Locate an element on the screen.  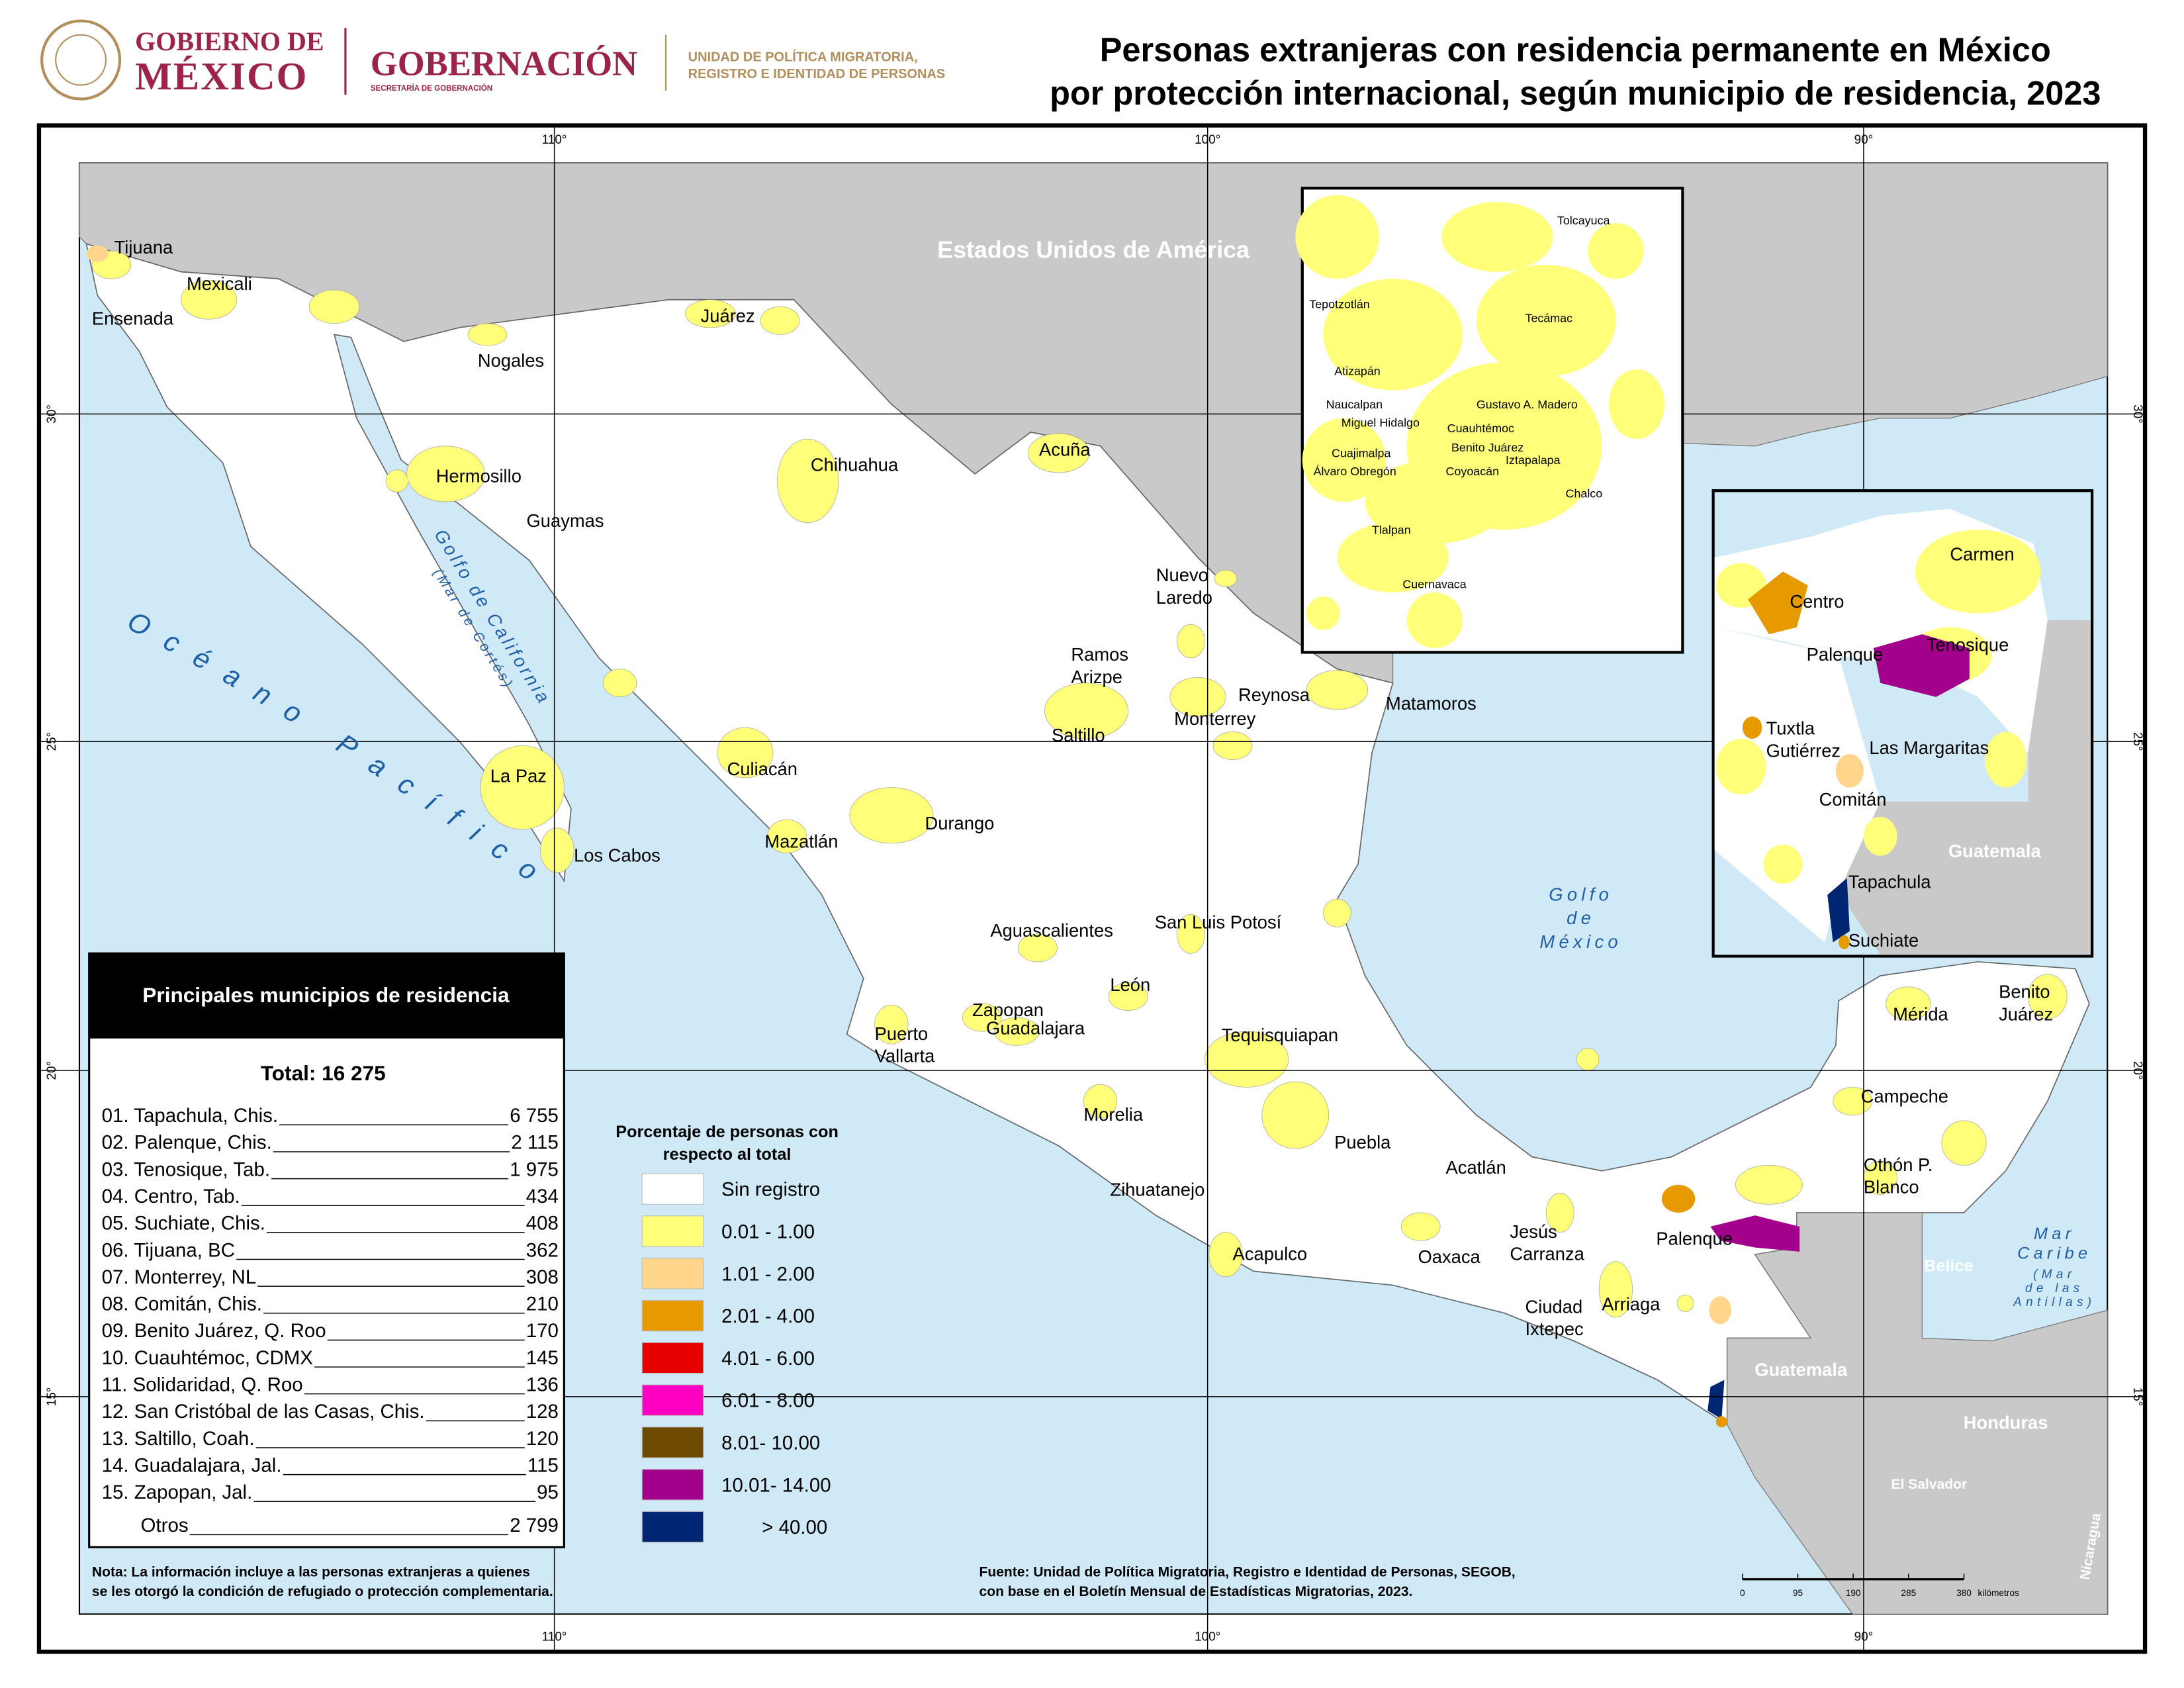
legend-label: 10.01- 14.00 is located at coordinates (776, 1485).